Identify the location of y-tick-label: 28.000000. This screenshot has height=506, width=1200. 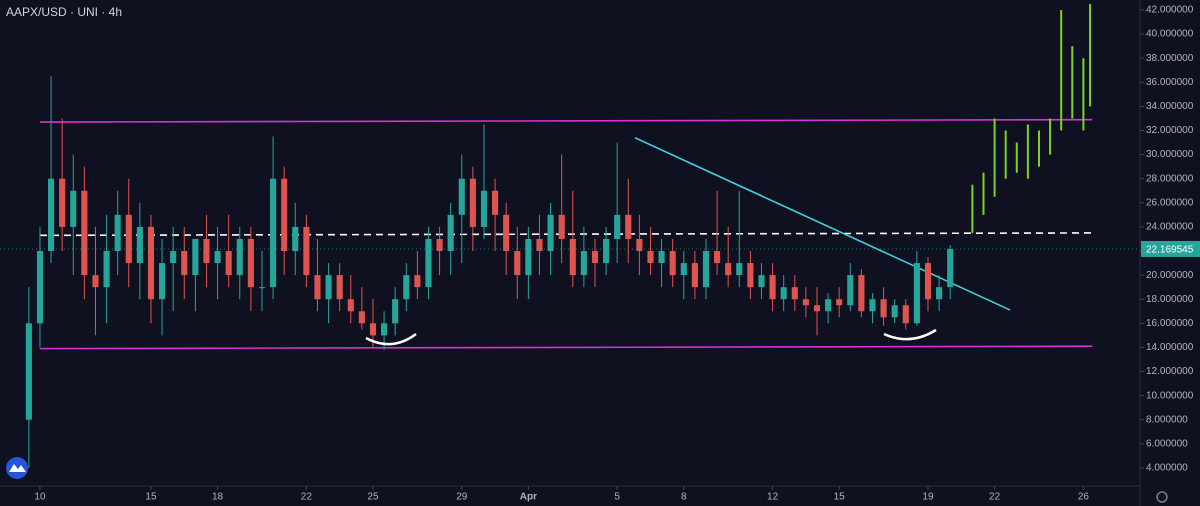
(1170, 178).